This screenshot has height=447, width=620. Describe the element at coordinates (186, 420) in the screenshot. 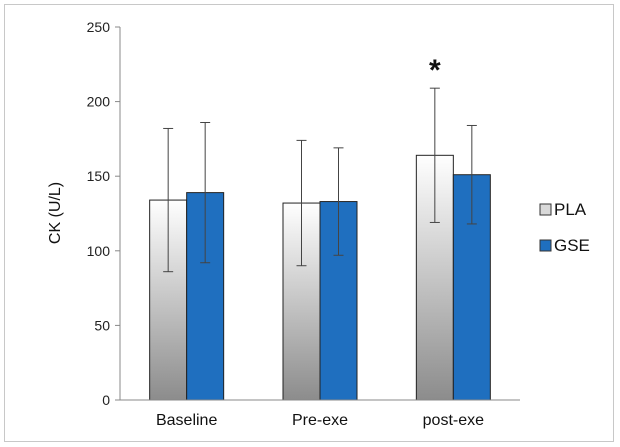

I see `x-category-label: Baseline` at that location.